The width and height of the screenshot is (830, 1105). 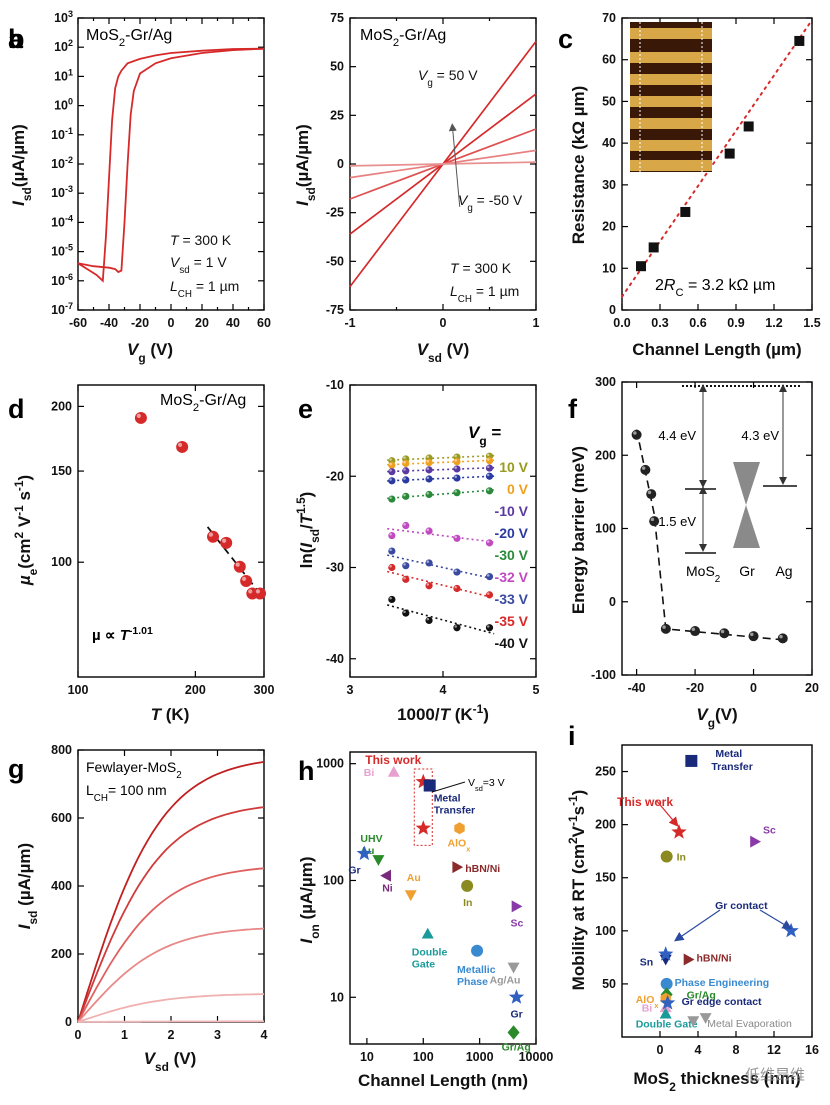 I want to click on panel-g-ytick-label: 400, so click(x=61, y=886).